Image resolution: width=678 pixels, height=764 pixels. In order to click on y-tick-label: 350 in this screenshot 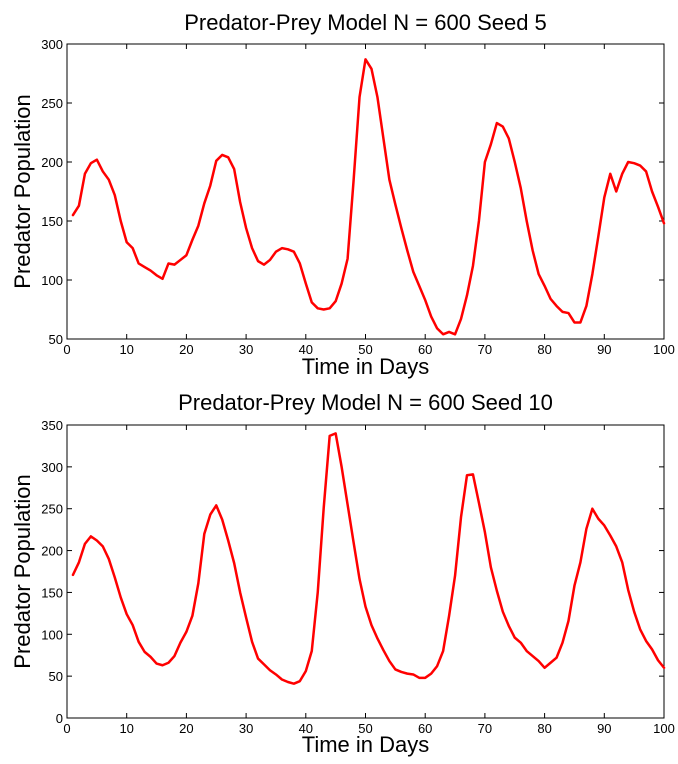, I will do `click(52, 425)`.